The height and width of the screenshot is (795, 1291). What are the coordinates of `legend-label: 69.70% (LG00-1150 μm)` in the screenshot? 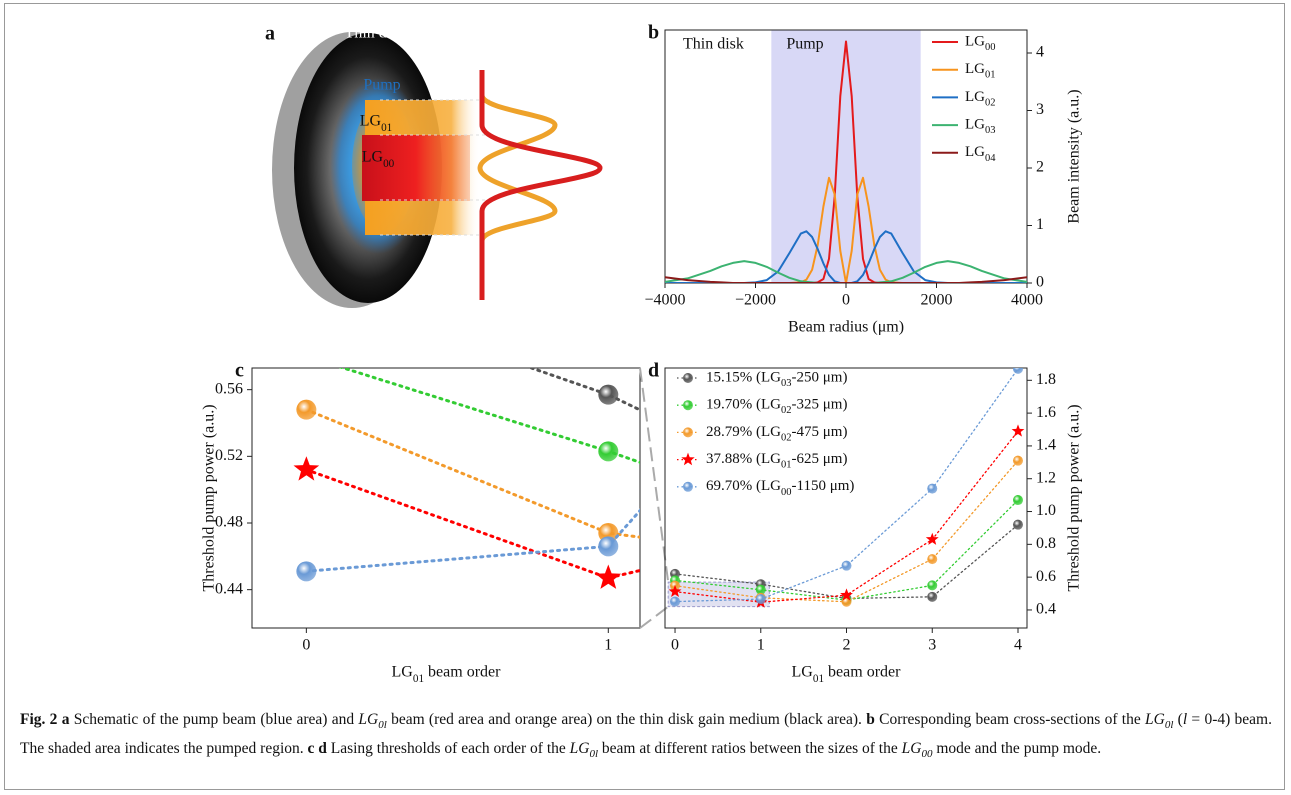 It's located at (780, 487).